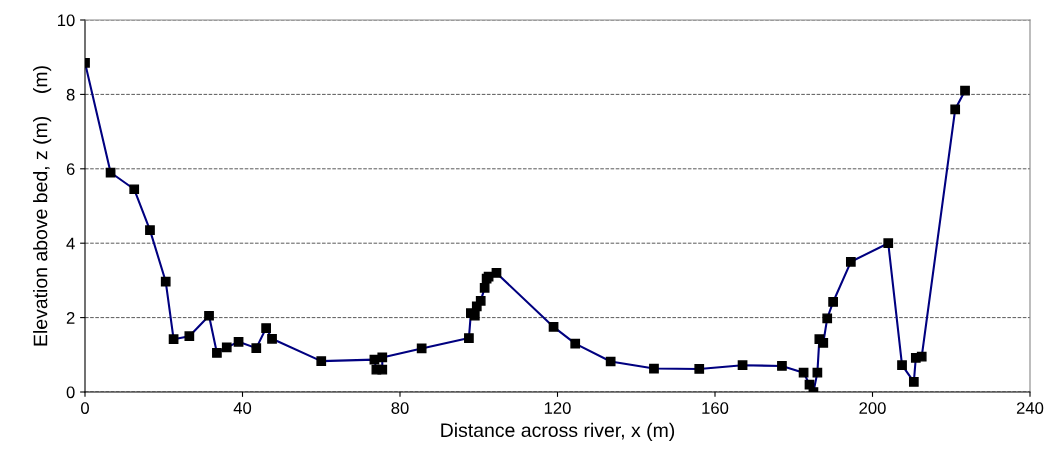  Describe the element at coordinates (558, 431) in the screenshot. I see `x-axis-title: Distance across river, x (m)` at that location.